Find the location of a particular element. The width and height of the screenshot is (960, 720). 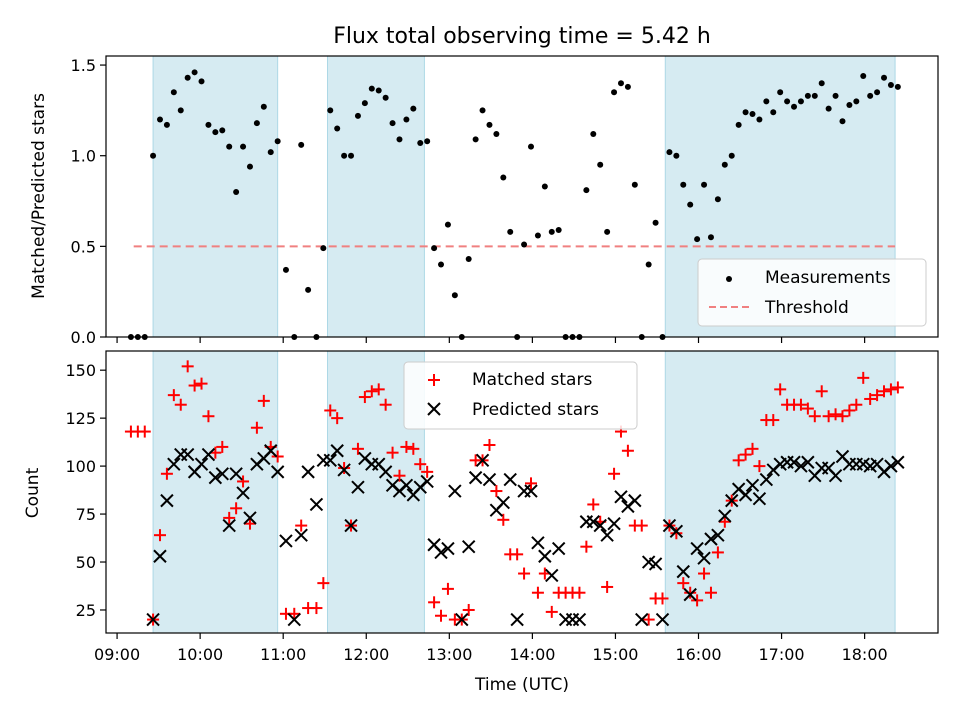

x-tick-label: 11:00 is located at coordinates (283, 654).